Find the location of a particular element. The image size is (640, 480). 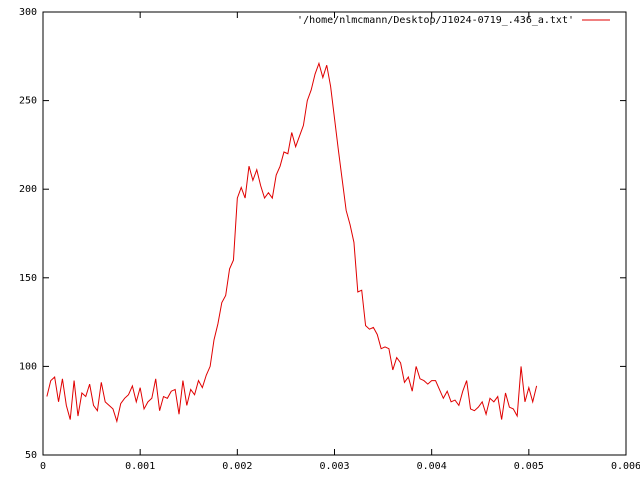

y-tick-label: 100 is located at coordinates (28, 366).